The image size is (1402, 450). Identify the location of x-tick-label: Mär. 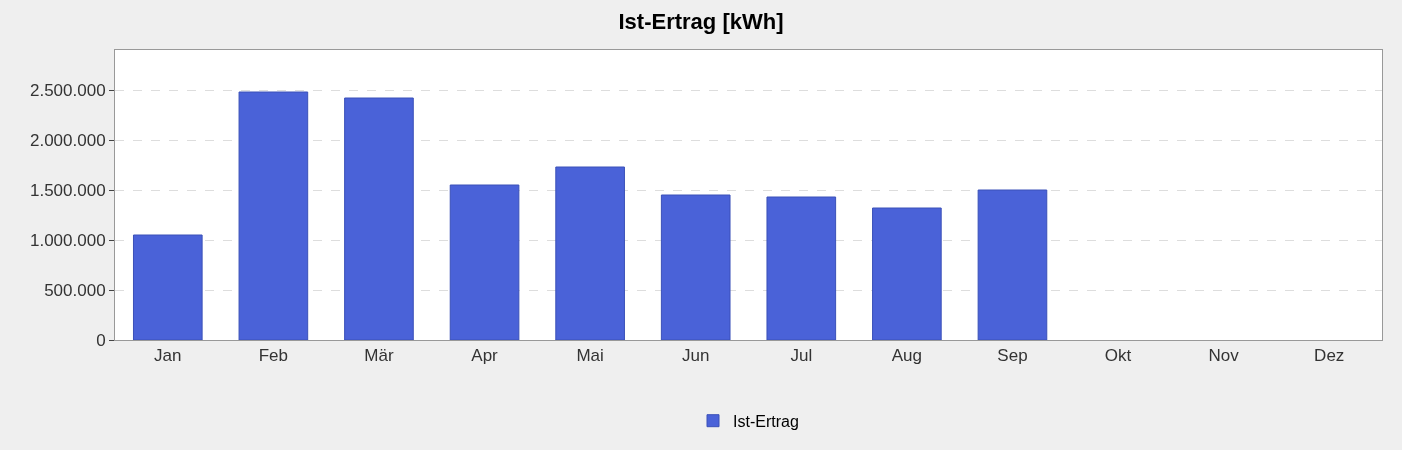
(379, 356).